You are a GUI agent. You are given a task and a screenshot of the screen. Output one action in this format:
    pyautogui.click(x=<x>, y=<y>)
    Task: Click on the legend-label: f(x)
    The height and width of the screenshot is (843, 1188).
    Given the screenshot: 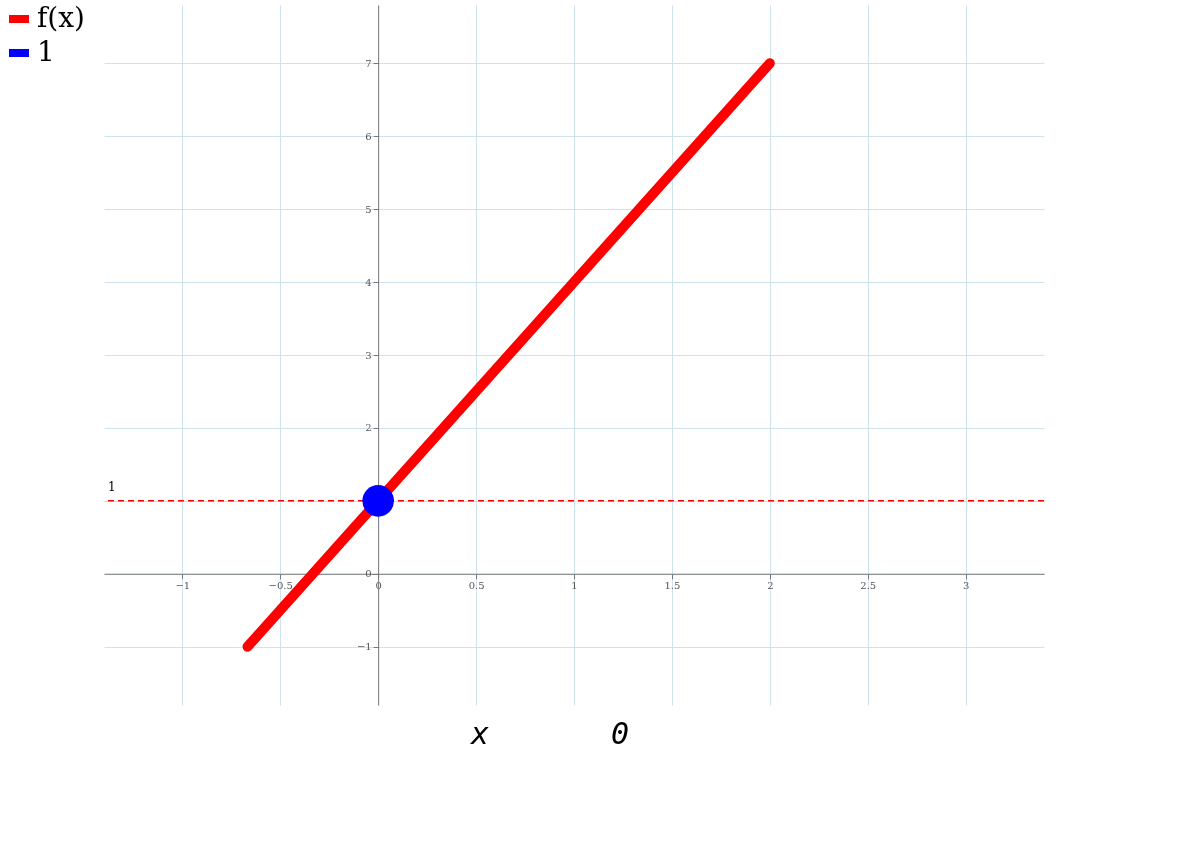 What is the action you would take?
    pyautogui.click(x=61, y=17)
    